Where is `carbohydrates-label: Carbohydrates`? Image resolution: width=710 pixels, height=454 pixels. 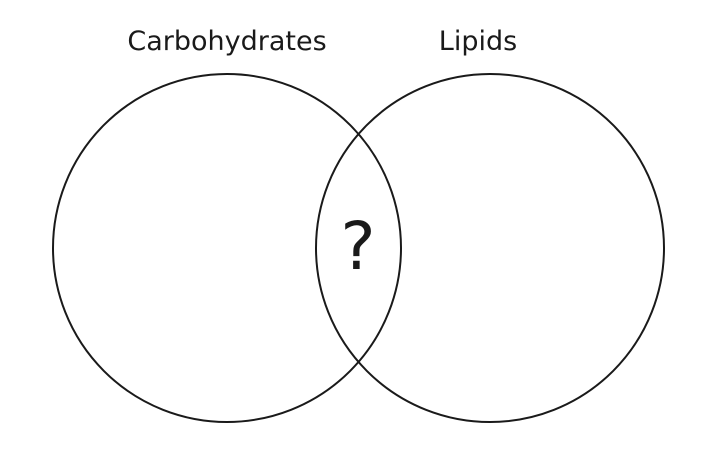
carbohydrates-label: Carbohydrates is located at coordinates (227, 41).